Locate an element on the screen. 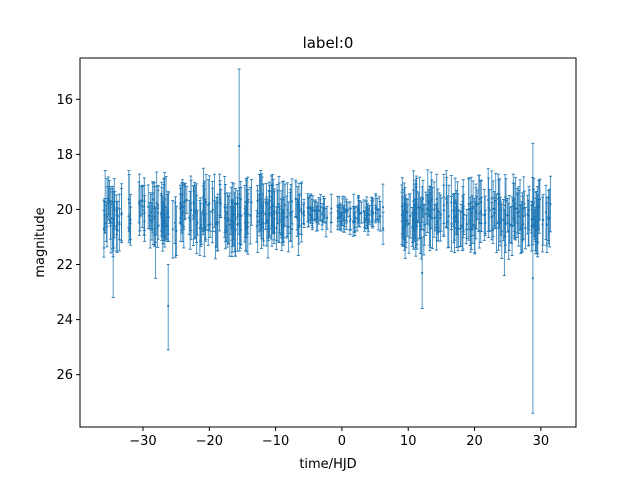  y-tick-label: 24 is located at coordinates (64, 320).